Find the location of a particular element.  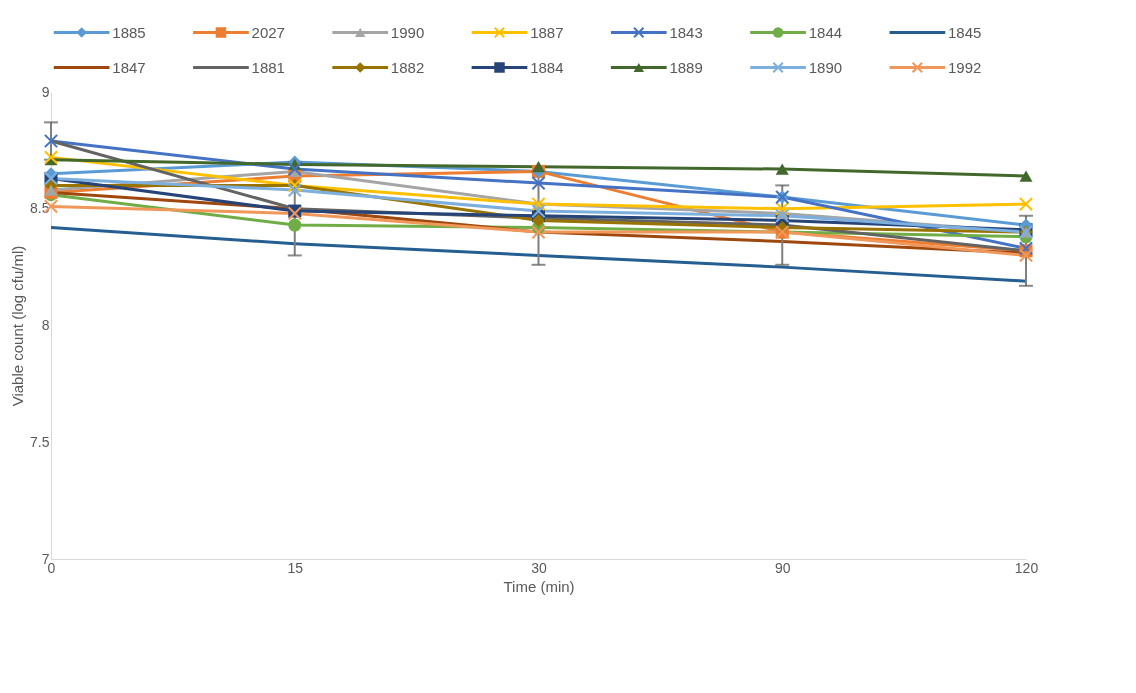

x-tick-label: 15 is located at coordinates (295, 567).